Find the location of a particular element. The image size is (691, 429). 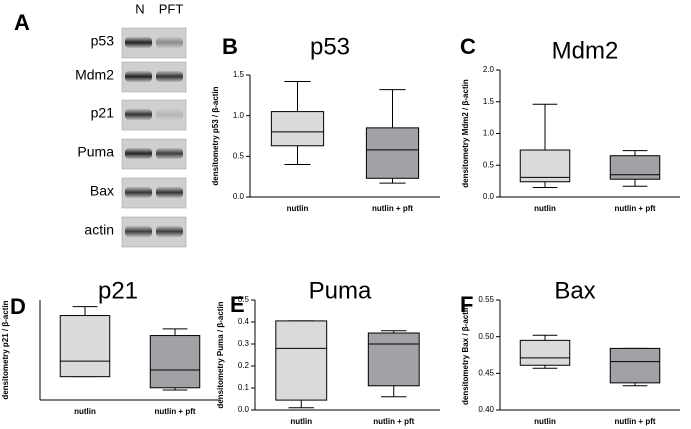

y-tick-label: 0.4 is located at coordinates (244, 321).